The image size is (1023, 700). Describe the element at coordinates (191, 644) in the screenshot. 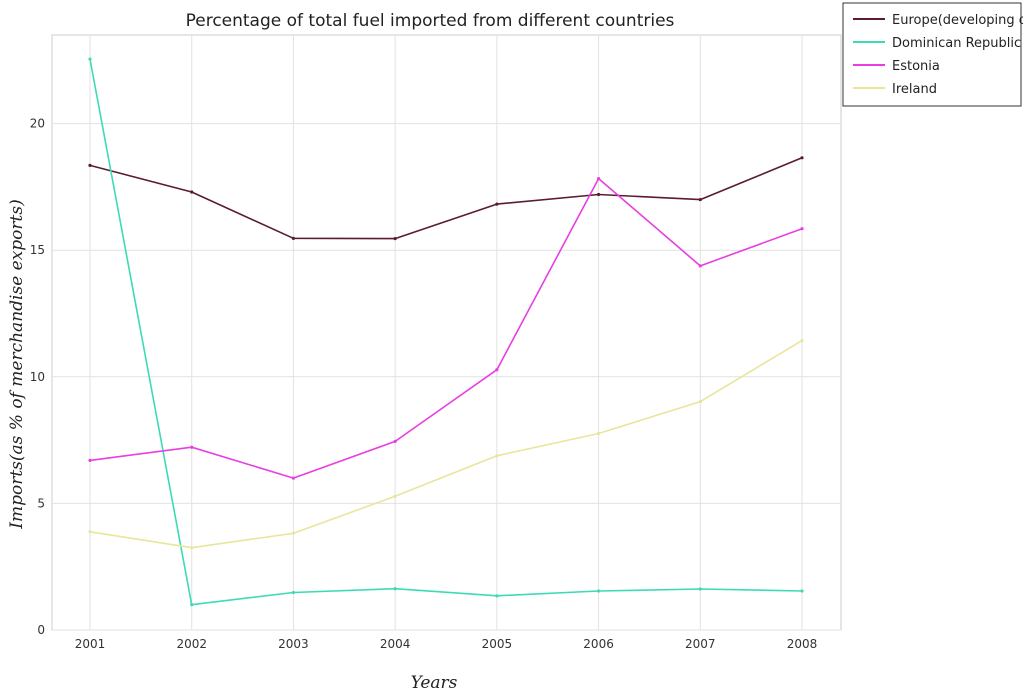

I see `x-tick-label: 2002` at that location.